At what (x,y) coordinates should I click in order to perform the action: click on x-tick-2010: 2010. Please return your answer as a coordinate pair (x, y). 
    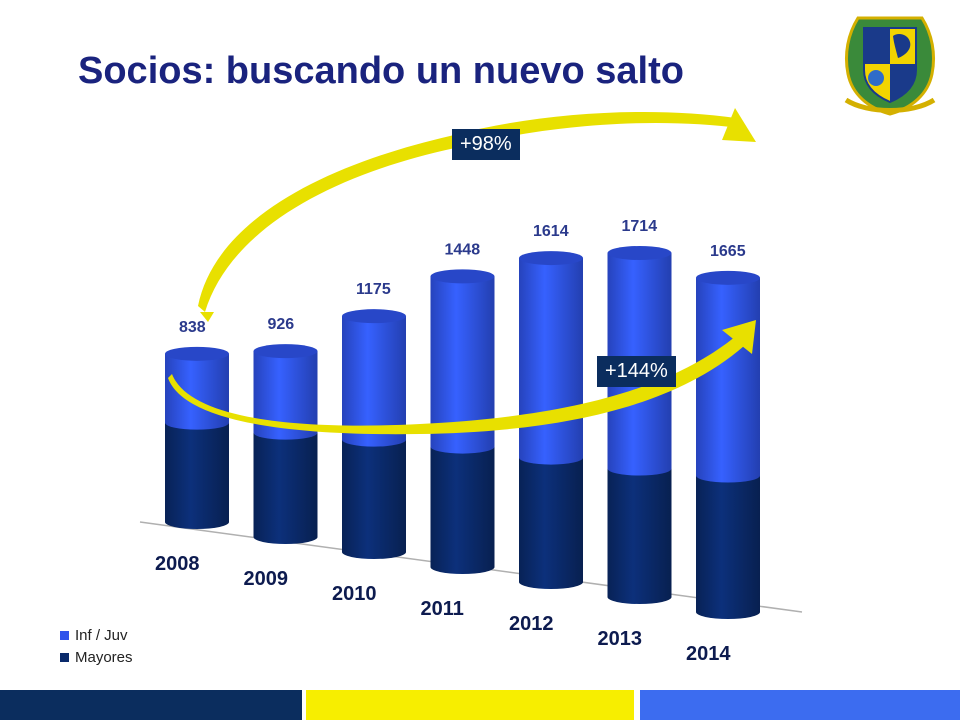
    Looking at the image, I should click on (354, 594).